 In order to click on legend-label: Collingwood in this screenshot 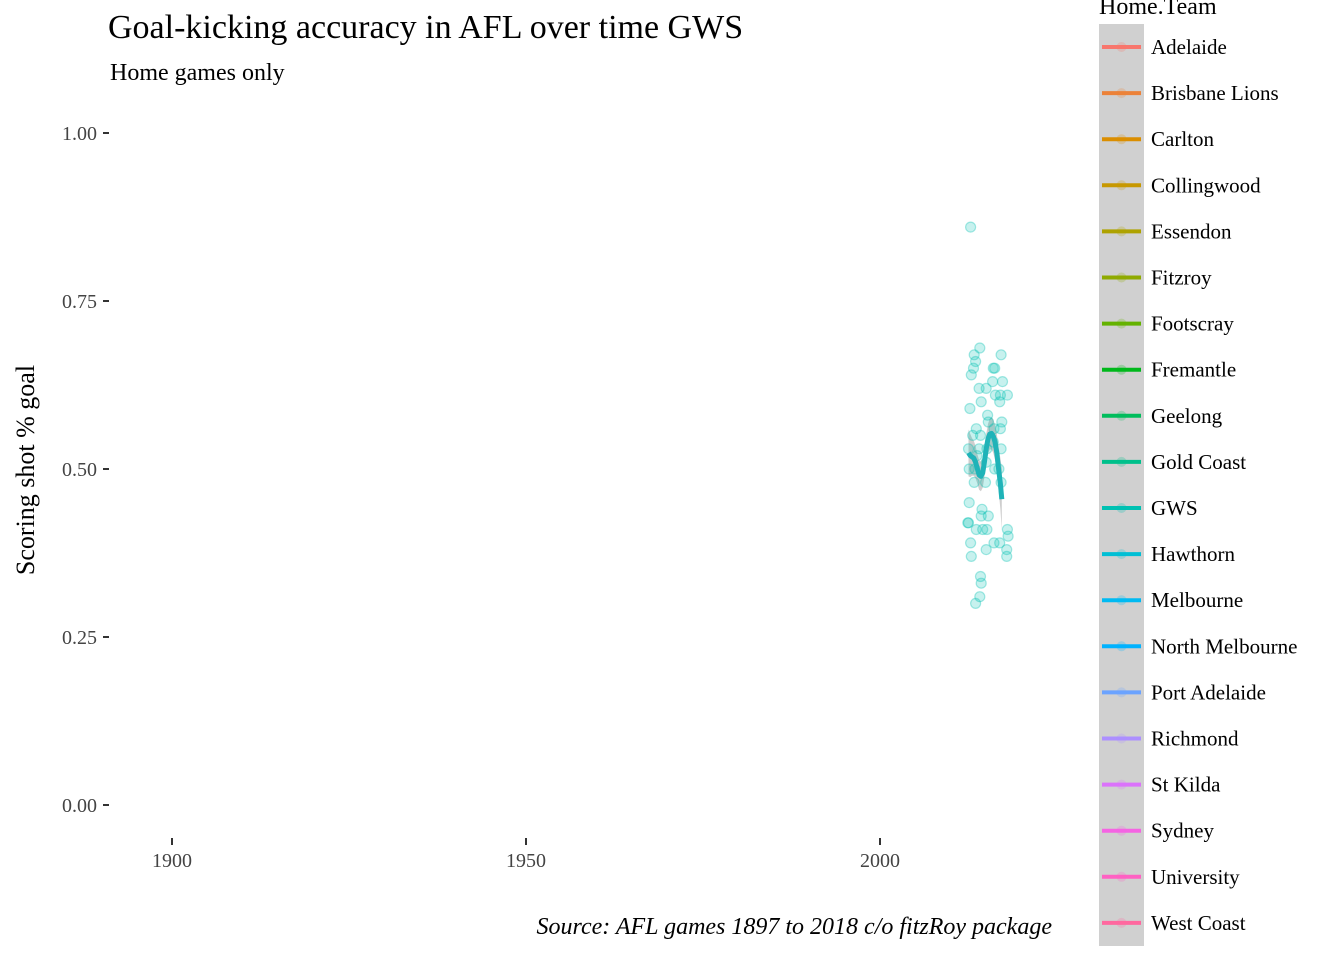, I will do `click(1206, 185)`.